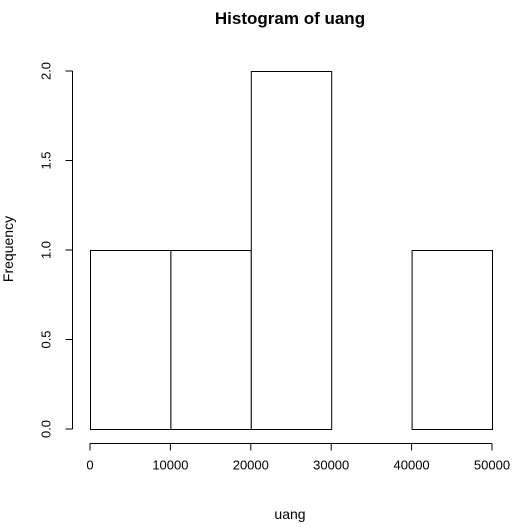 The width and height of the screenshot is (523, 527). I want to click on x-tick-label: 10000, so click(170, 465).